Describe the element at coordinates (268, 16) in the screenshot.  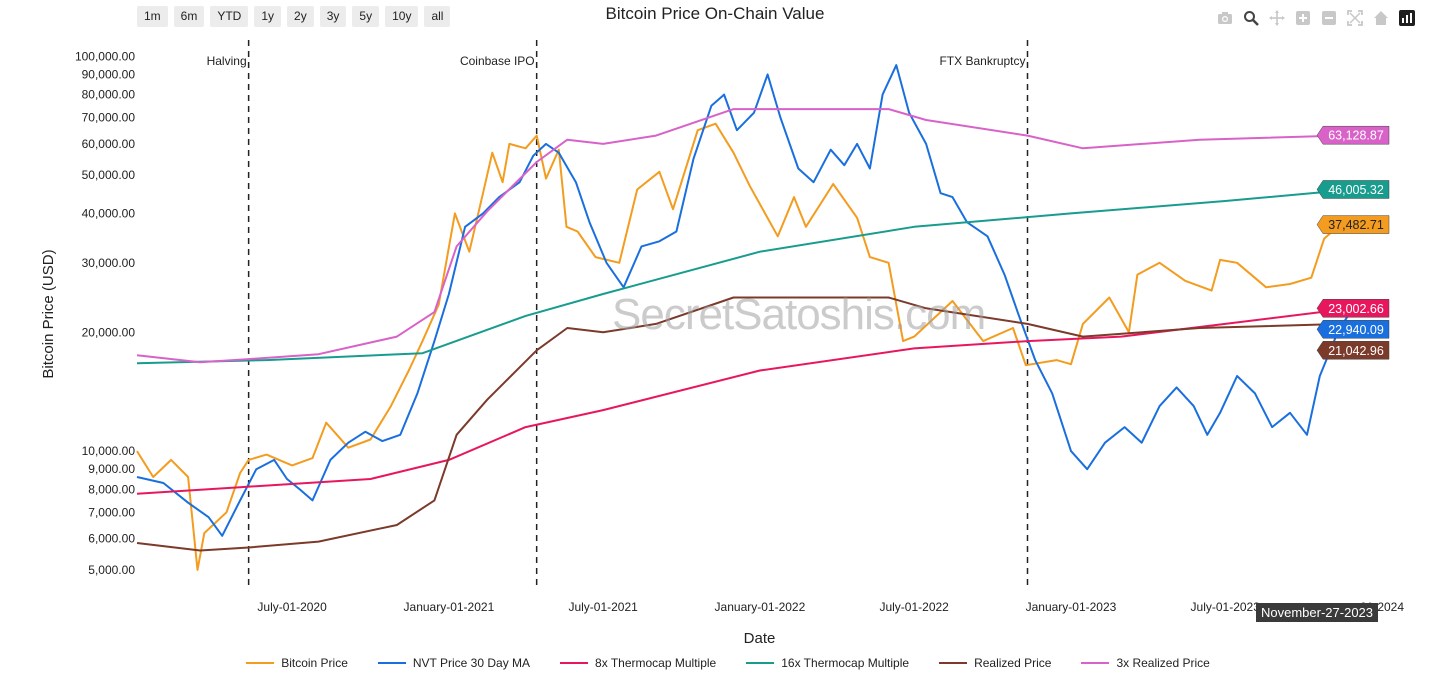
I see `range-button-1y: 1y` at that location.